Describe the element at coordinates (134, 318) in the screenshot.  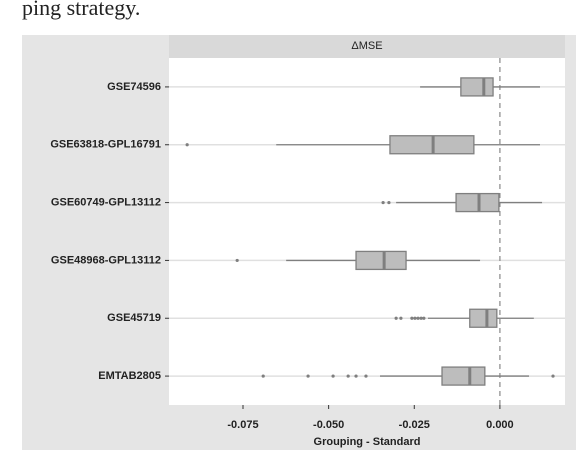
I see `y-tick-label: GSE45719` at that location.